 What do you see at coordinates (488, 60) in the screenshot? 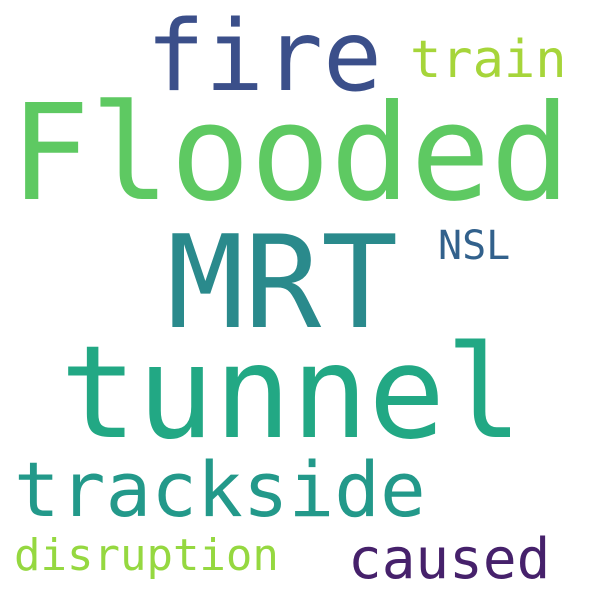
I see `word-train: train` at bounding box center [488, 60].